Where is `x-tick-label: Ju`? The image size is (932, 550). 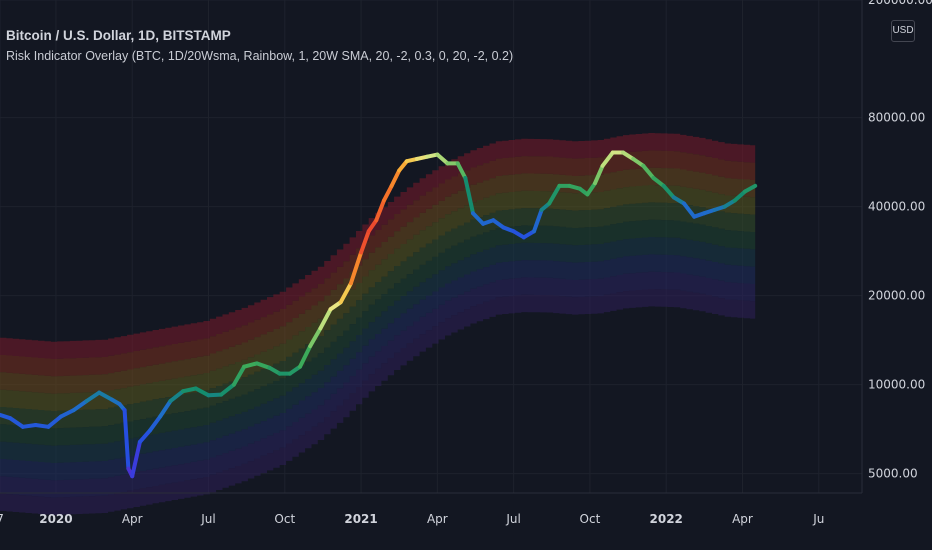
x-tick-label: Ju is located at coordinates (818, 519).